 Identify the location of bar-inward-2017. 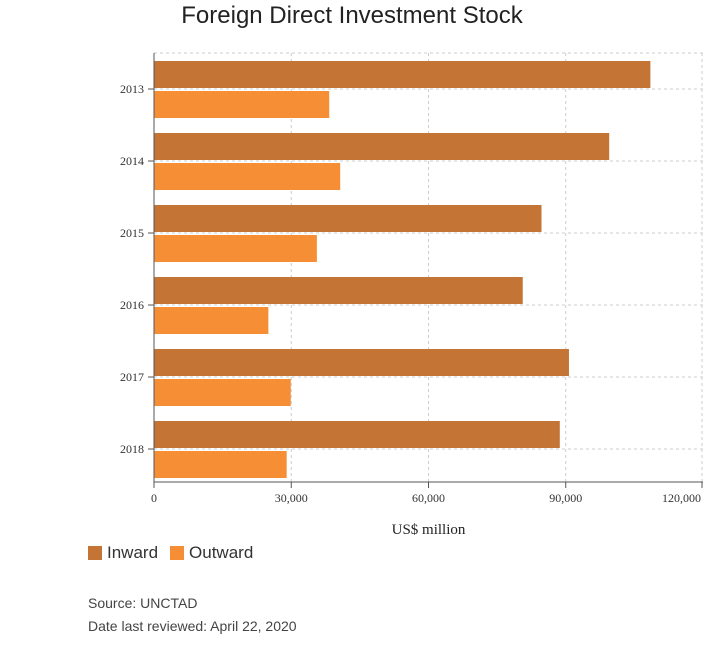
(361, 362).